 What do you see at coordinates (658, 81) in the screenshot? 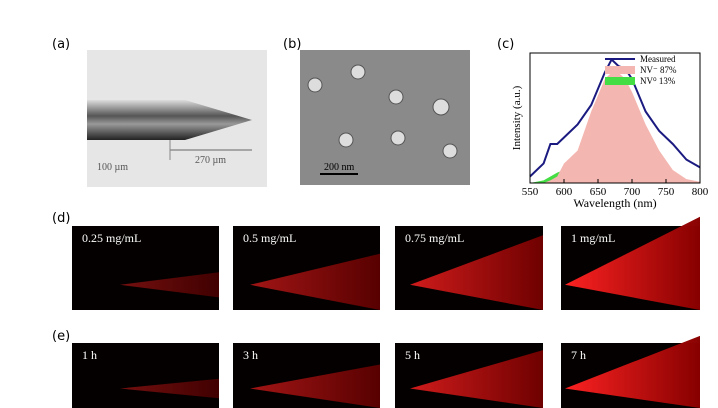
I see `legend-label: NV⁰ 13%` at bounding box center [658, 81].